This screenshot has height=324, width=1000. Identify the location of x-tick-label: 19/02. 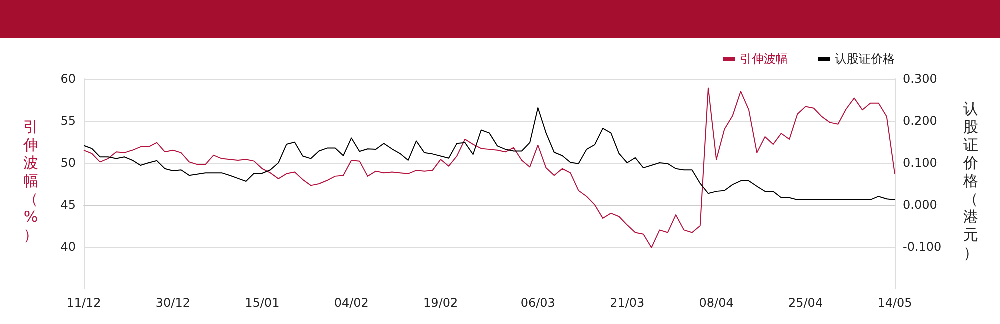
(441, 303).